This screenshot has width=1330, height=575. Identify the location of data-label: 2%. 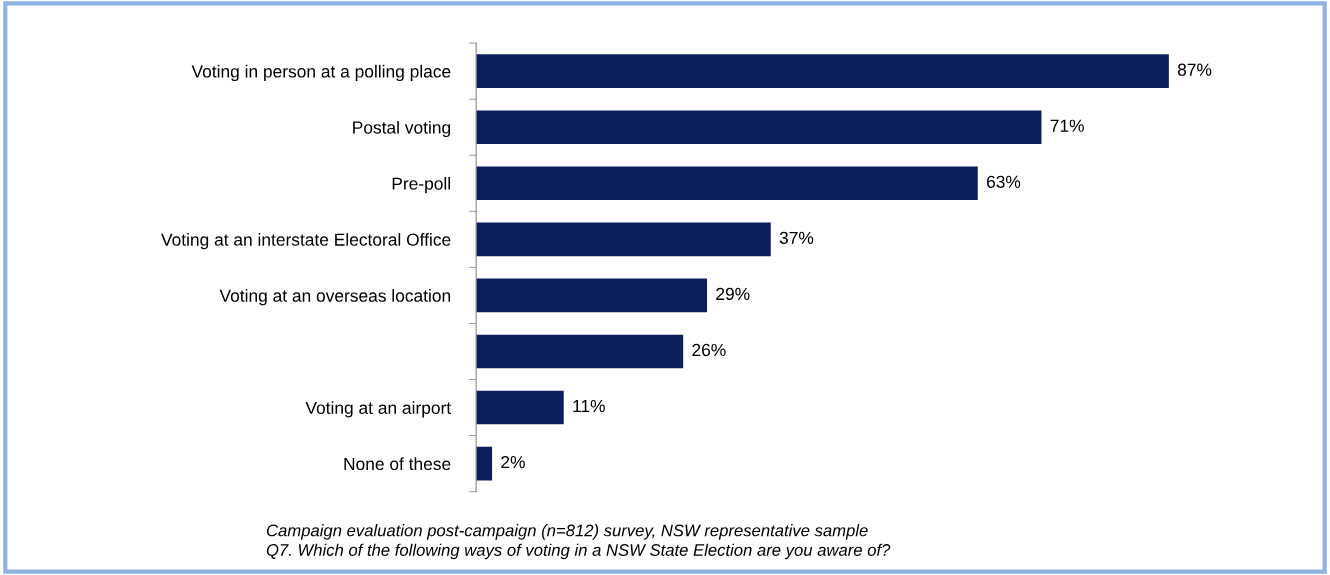
(513, 462).